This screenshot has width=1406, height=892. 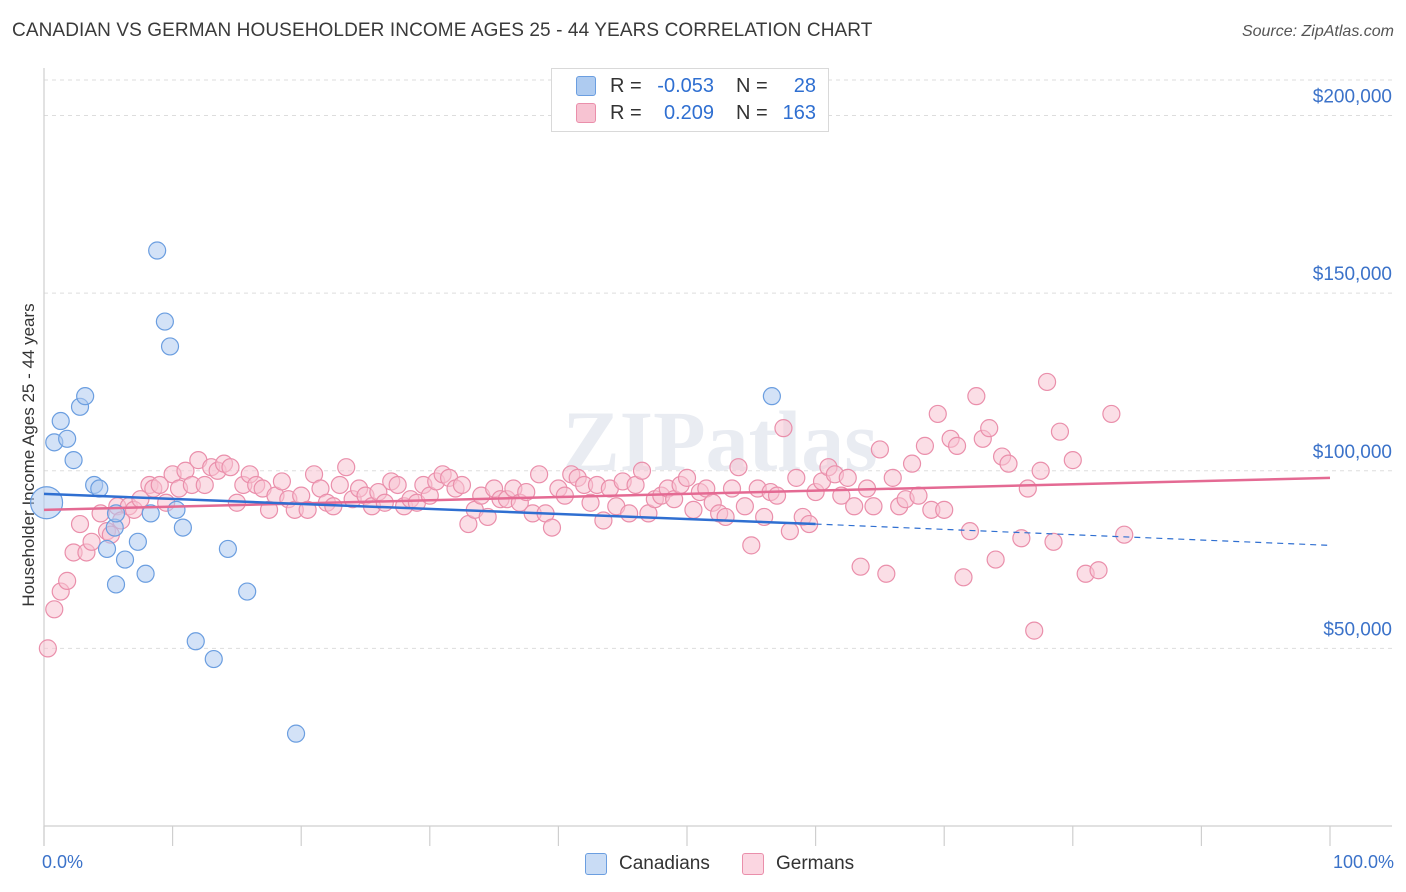 I want to click on r-value: 0.209, so click(x=688, y=112).